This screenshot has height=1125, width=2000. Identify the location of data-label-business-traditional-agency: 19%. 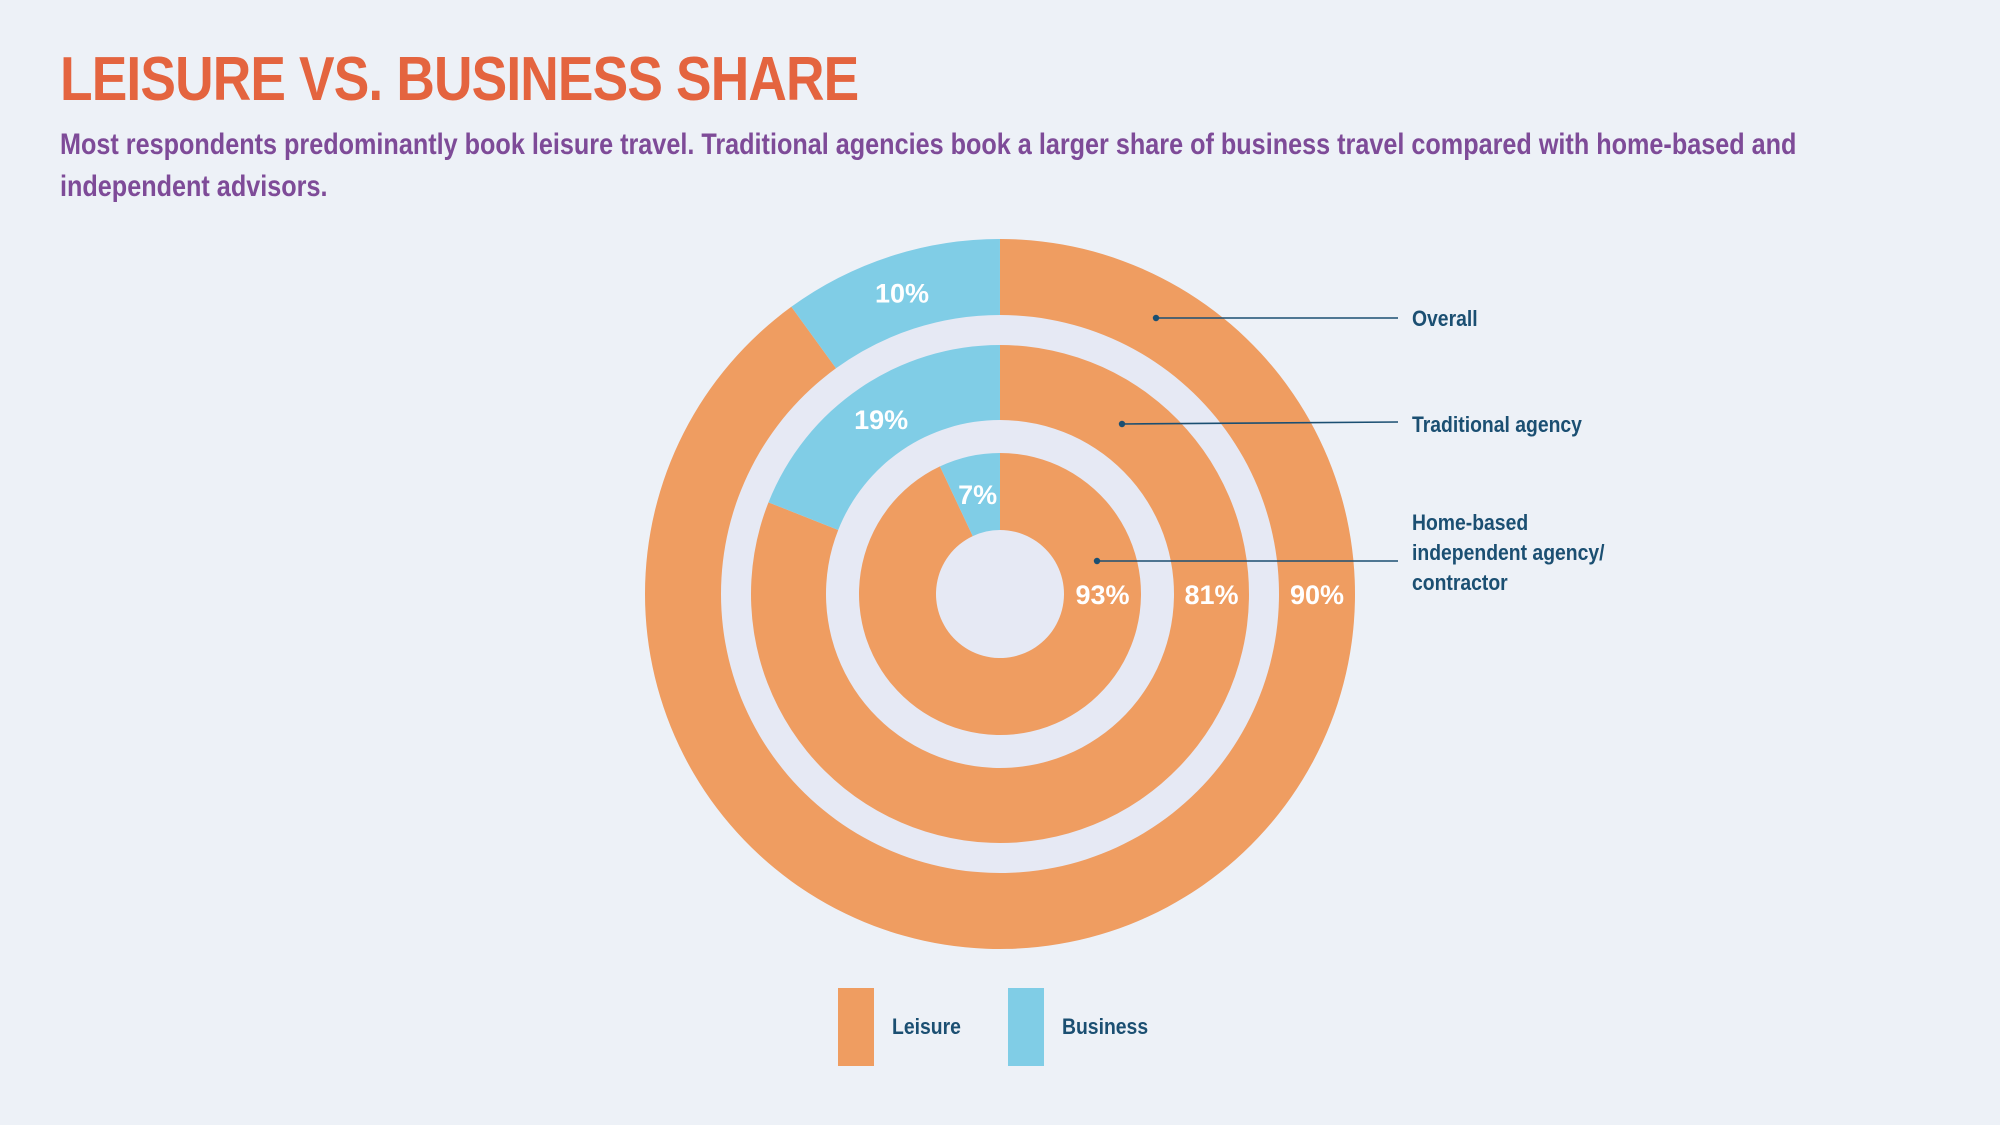
(881, 420).